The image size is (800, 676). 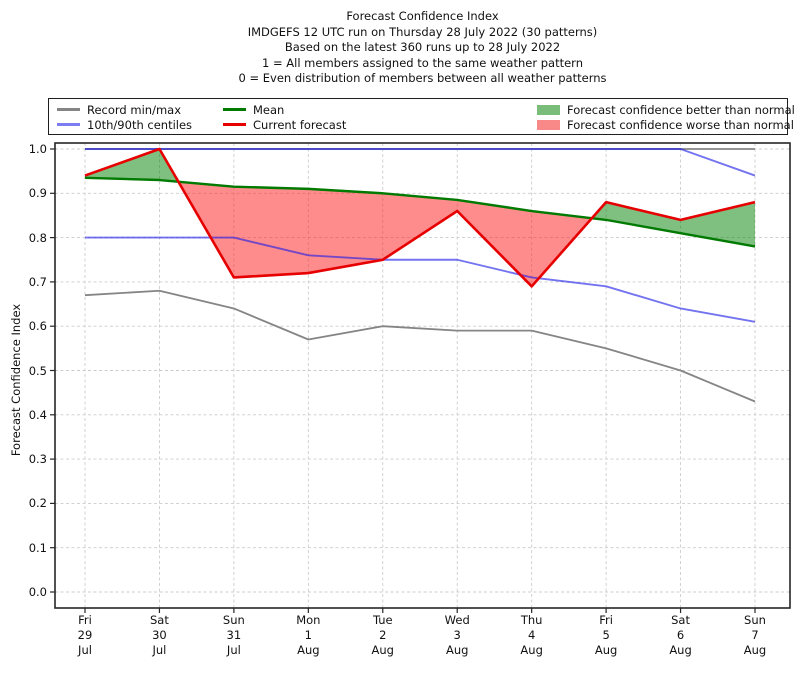 What do you see at coordinates (680, 124) in the screenshot?
I see `legend-label-worse-than-normal: Forecast confidence worse than normal` at bounding box center [680, 124].